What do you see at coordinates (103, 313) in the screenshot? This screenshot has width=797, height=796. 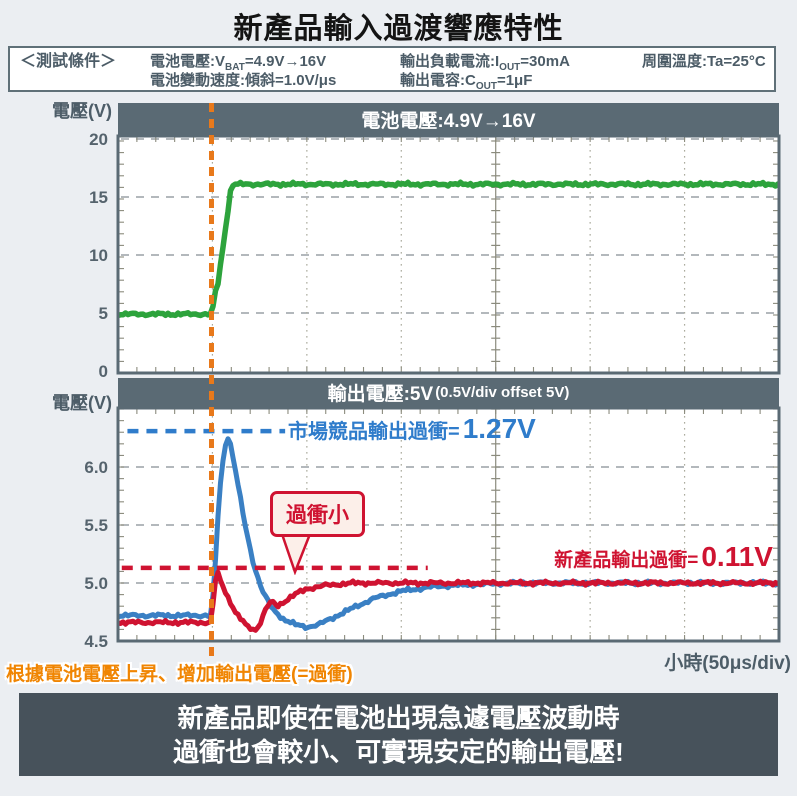 I see `svg-text: 5` at bounding box center [103, 313].